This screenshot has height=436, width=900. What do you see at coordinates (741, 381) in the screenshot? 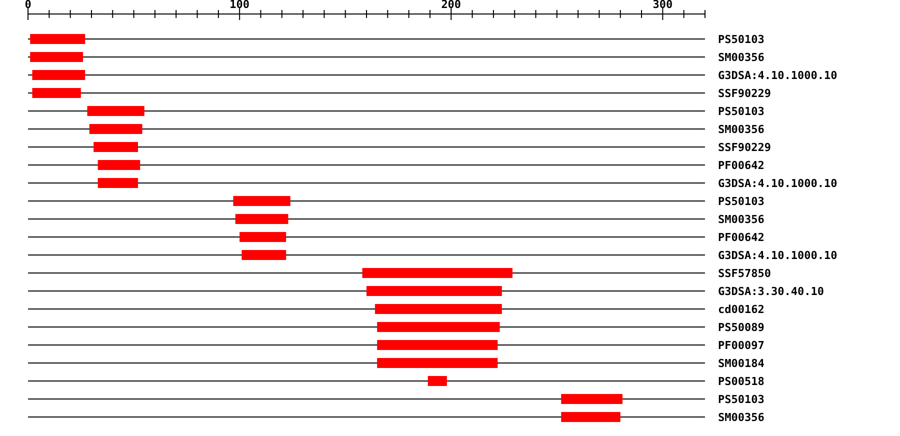
I see `y-tick-label: PS00518` at bounding box center [741, 381].